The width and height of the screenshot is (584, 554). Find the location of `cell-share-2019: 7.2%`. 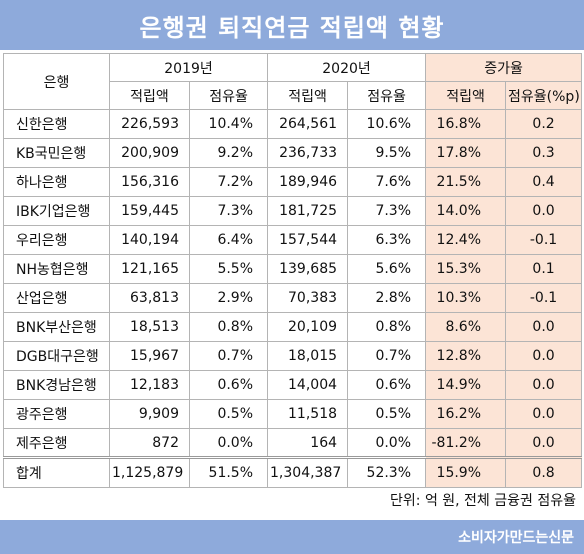

cell-share-2019: 7.2% is located at coordinates (228, 182).